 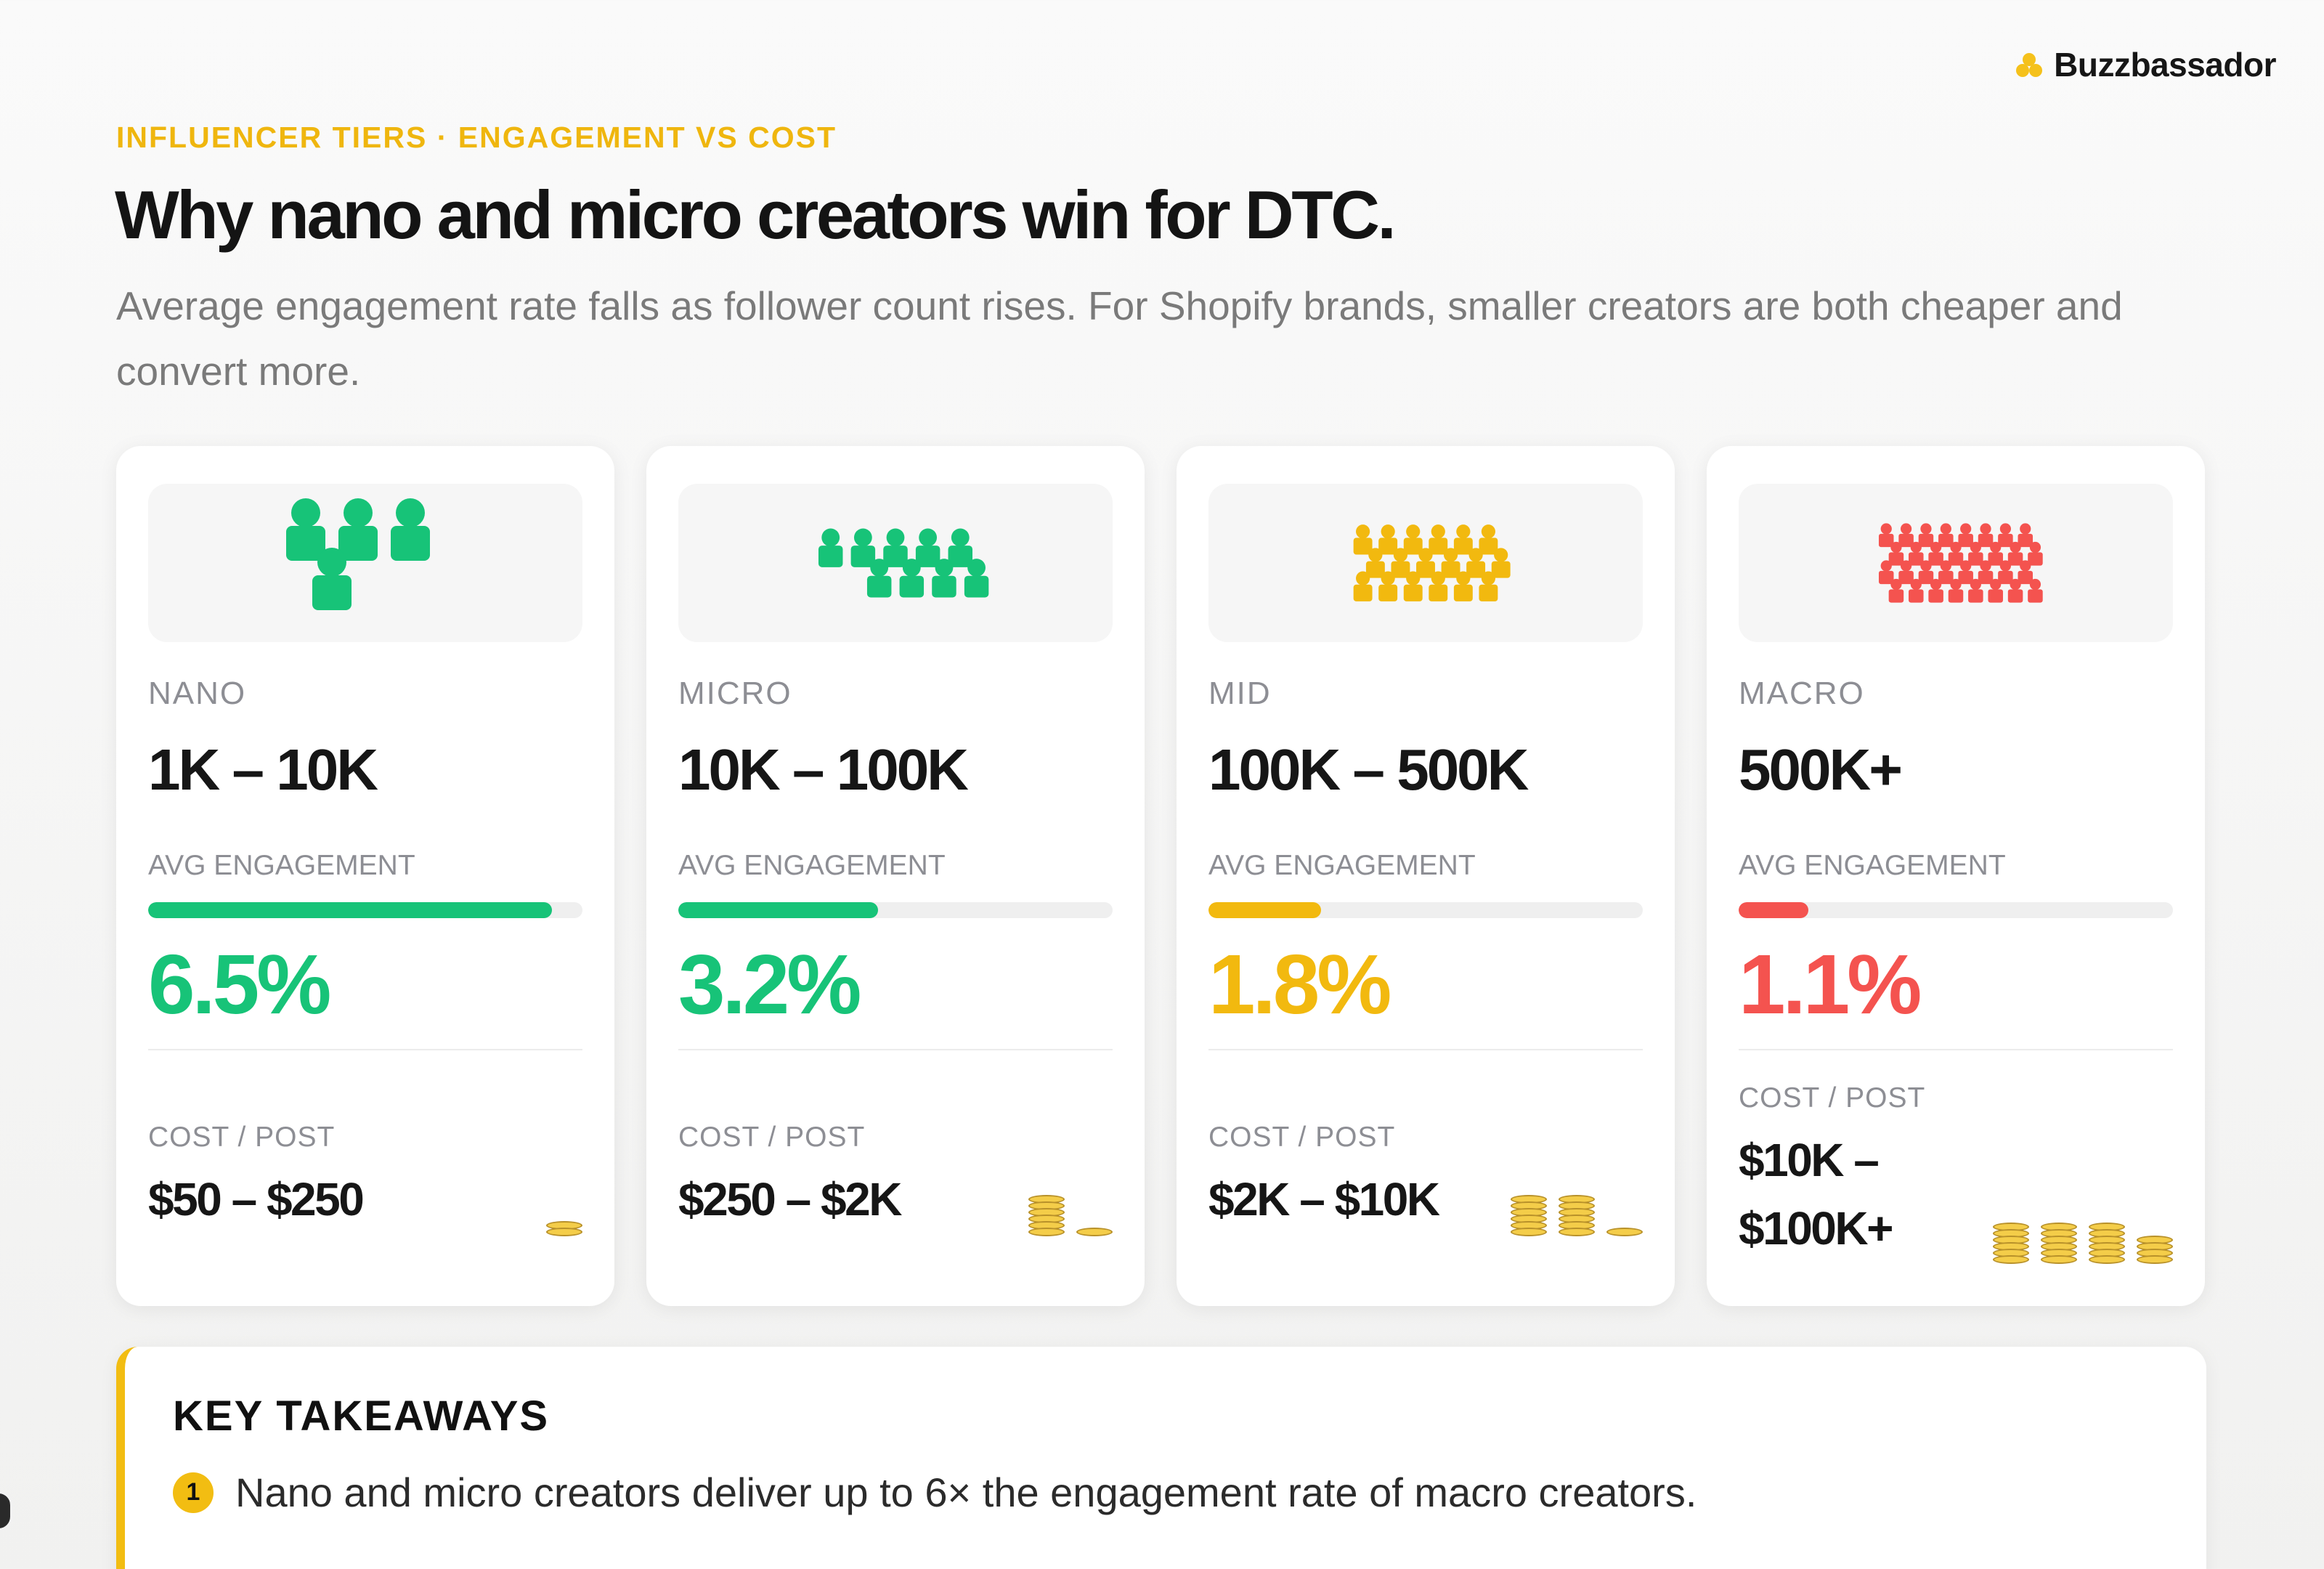 I want to click on tier-name: NANO, so click(x=197, y=693).